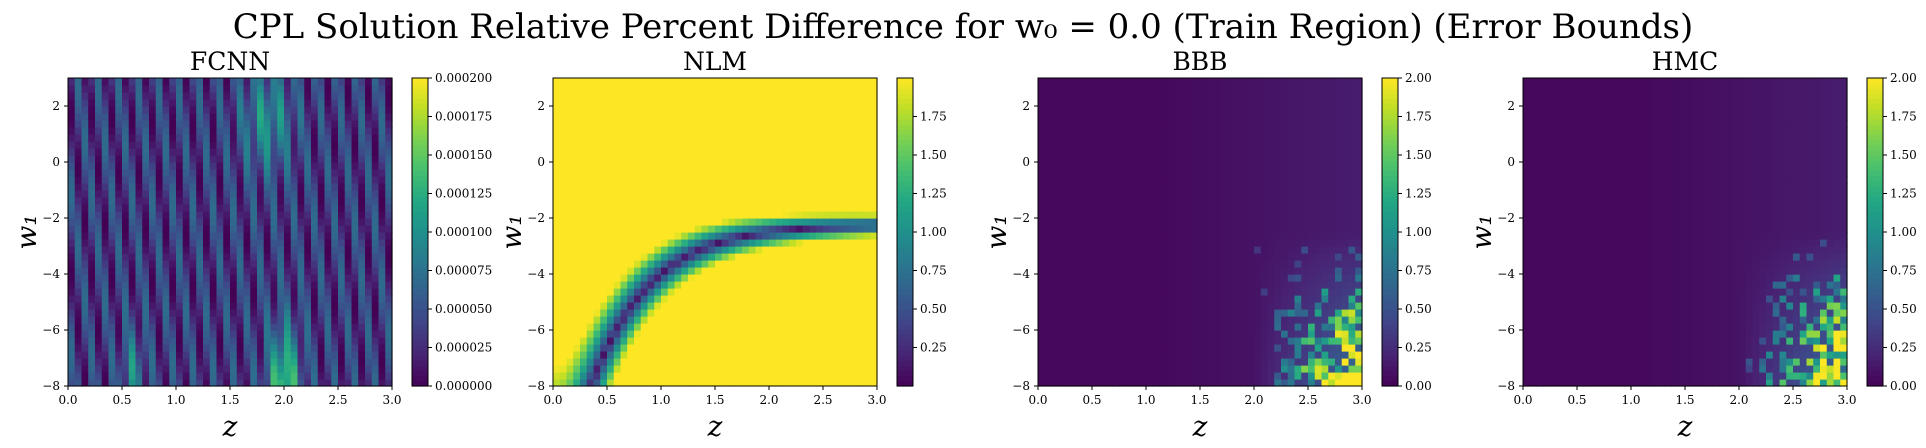 This screenshot has height=448, width=1926. What do you see at coordinates (714, 400) in the screenshot?
I see `x-tick-label: 1.5` at bounding box center [714, 400].